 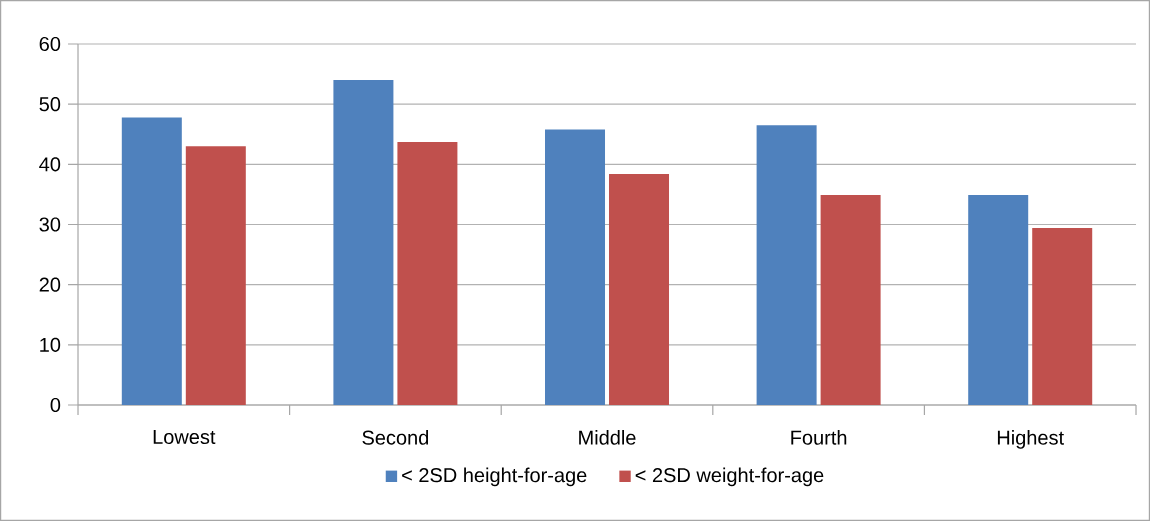 What do you see at coordinates (50, 104) in the screenshot?
I see `y-tick-label: 50` at bounding box center [50, 104].